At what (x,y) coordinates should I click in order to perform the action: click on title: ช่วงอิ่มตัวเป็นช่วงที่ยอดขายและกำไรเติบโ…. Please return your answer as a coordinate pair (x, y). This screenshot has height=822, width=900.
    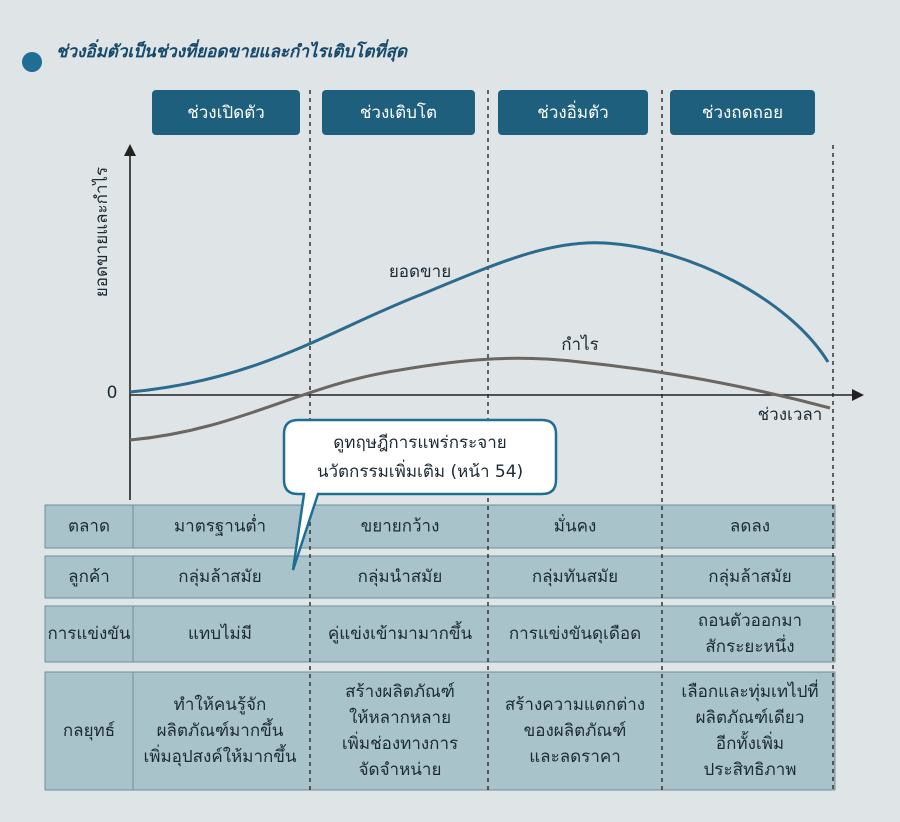
    Looking at the image, I should click on (232, 50).